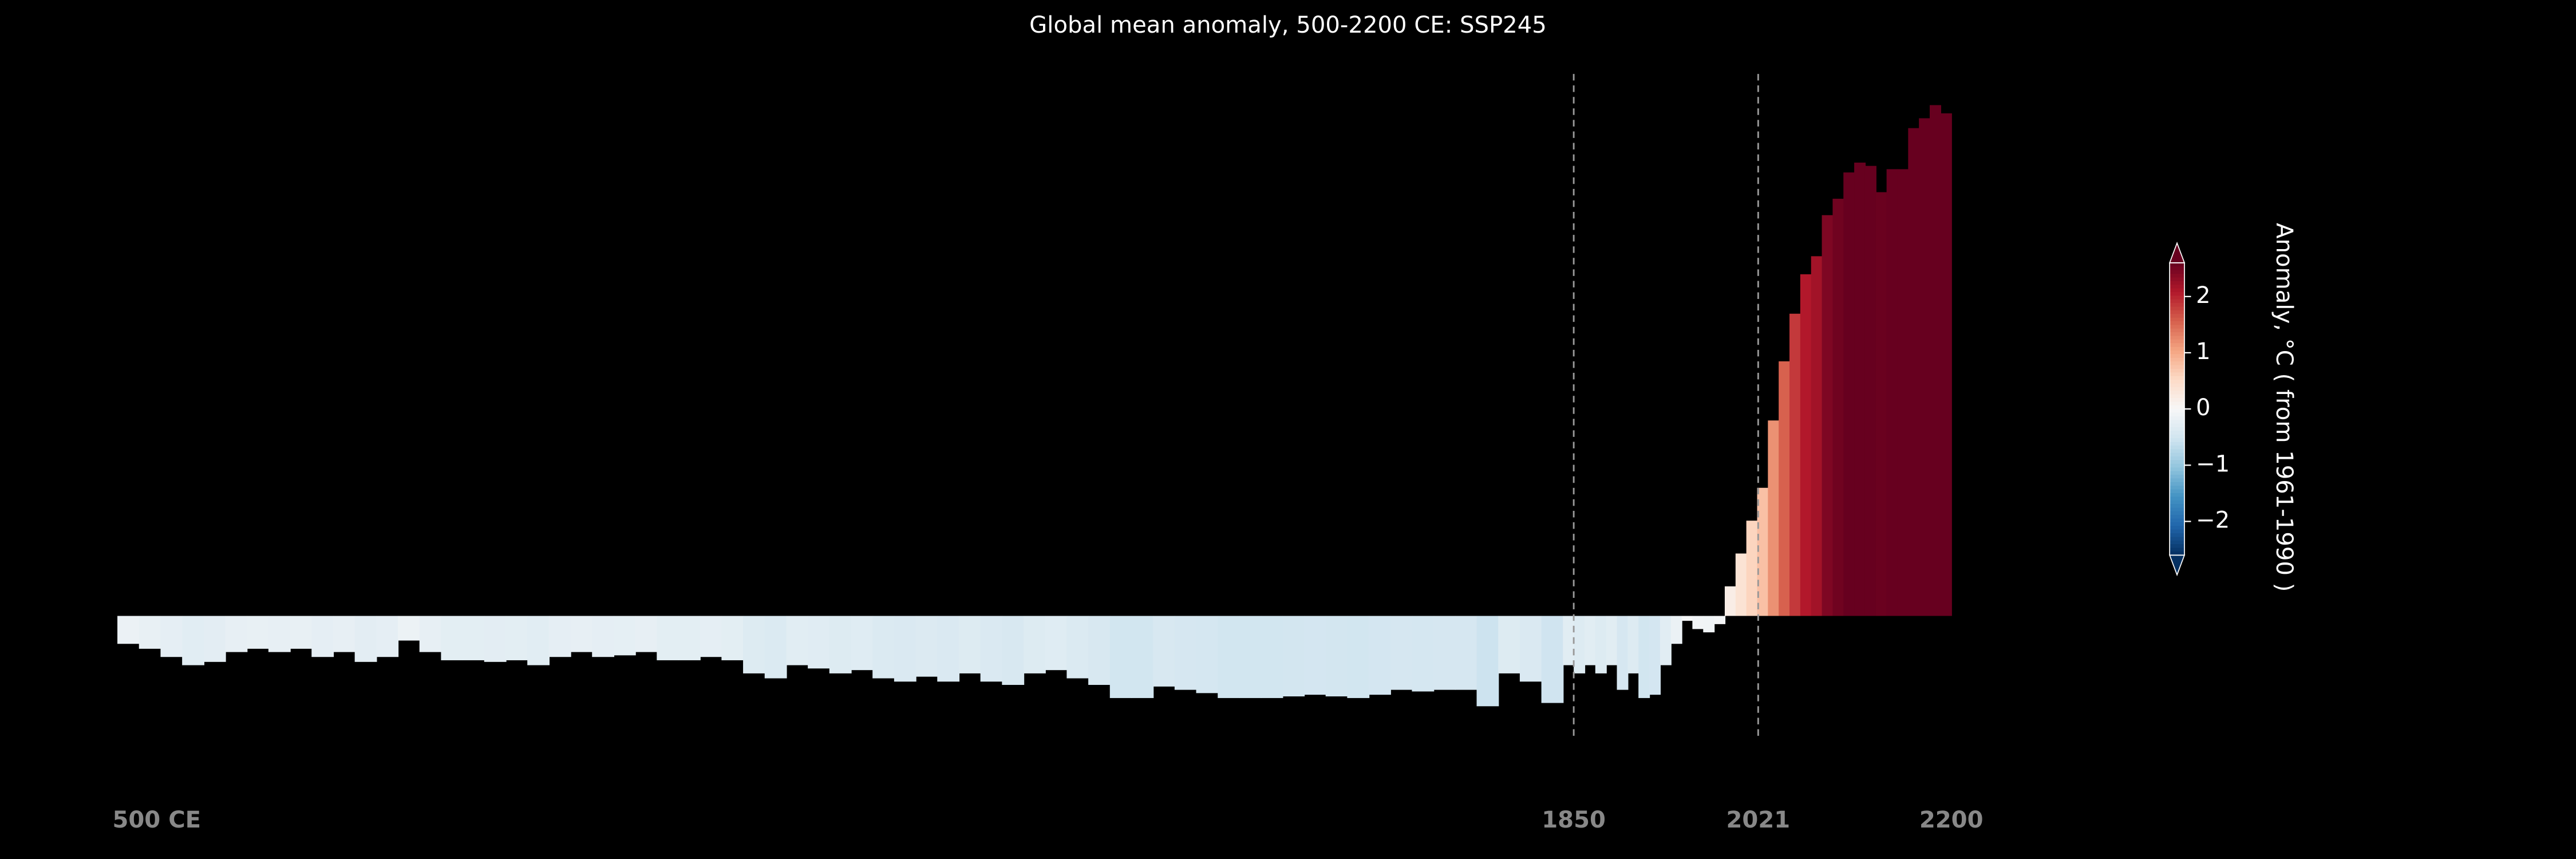 This screenshot has width=2576, height=859. What do you see at coordinates (2203, 408) in the screenshot?
I see `colorbar-tick-label: 0` at bounding box center [2203, 408].